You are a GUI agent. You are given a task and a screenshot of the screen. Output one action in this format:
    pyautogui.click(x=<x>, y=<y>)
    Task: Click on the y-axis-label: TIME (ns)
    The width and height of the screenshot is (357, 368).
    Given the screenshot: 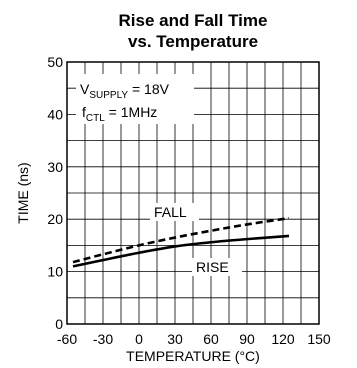 What is the action you would take?
    pyautogui.click(x=23, y=192)
    